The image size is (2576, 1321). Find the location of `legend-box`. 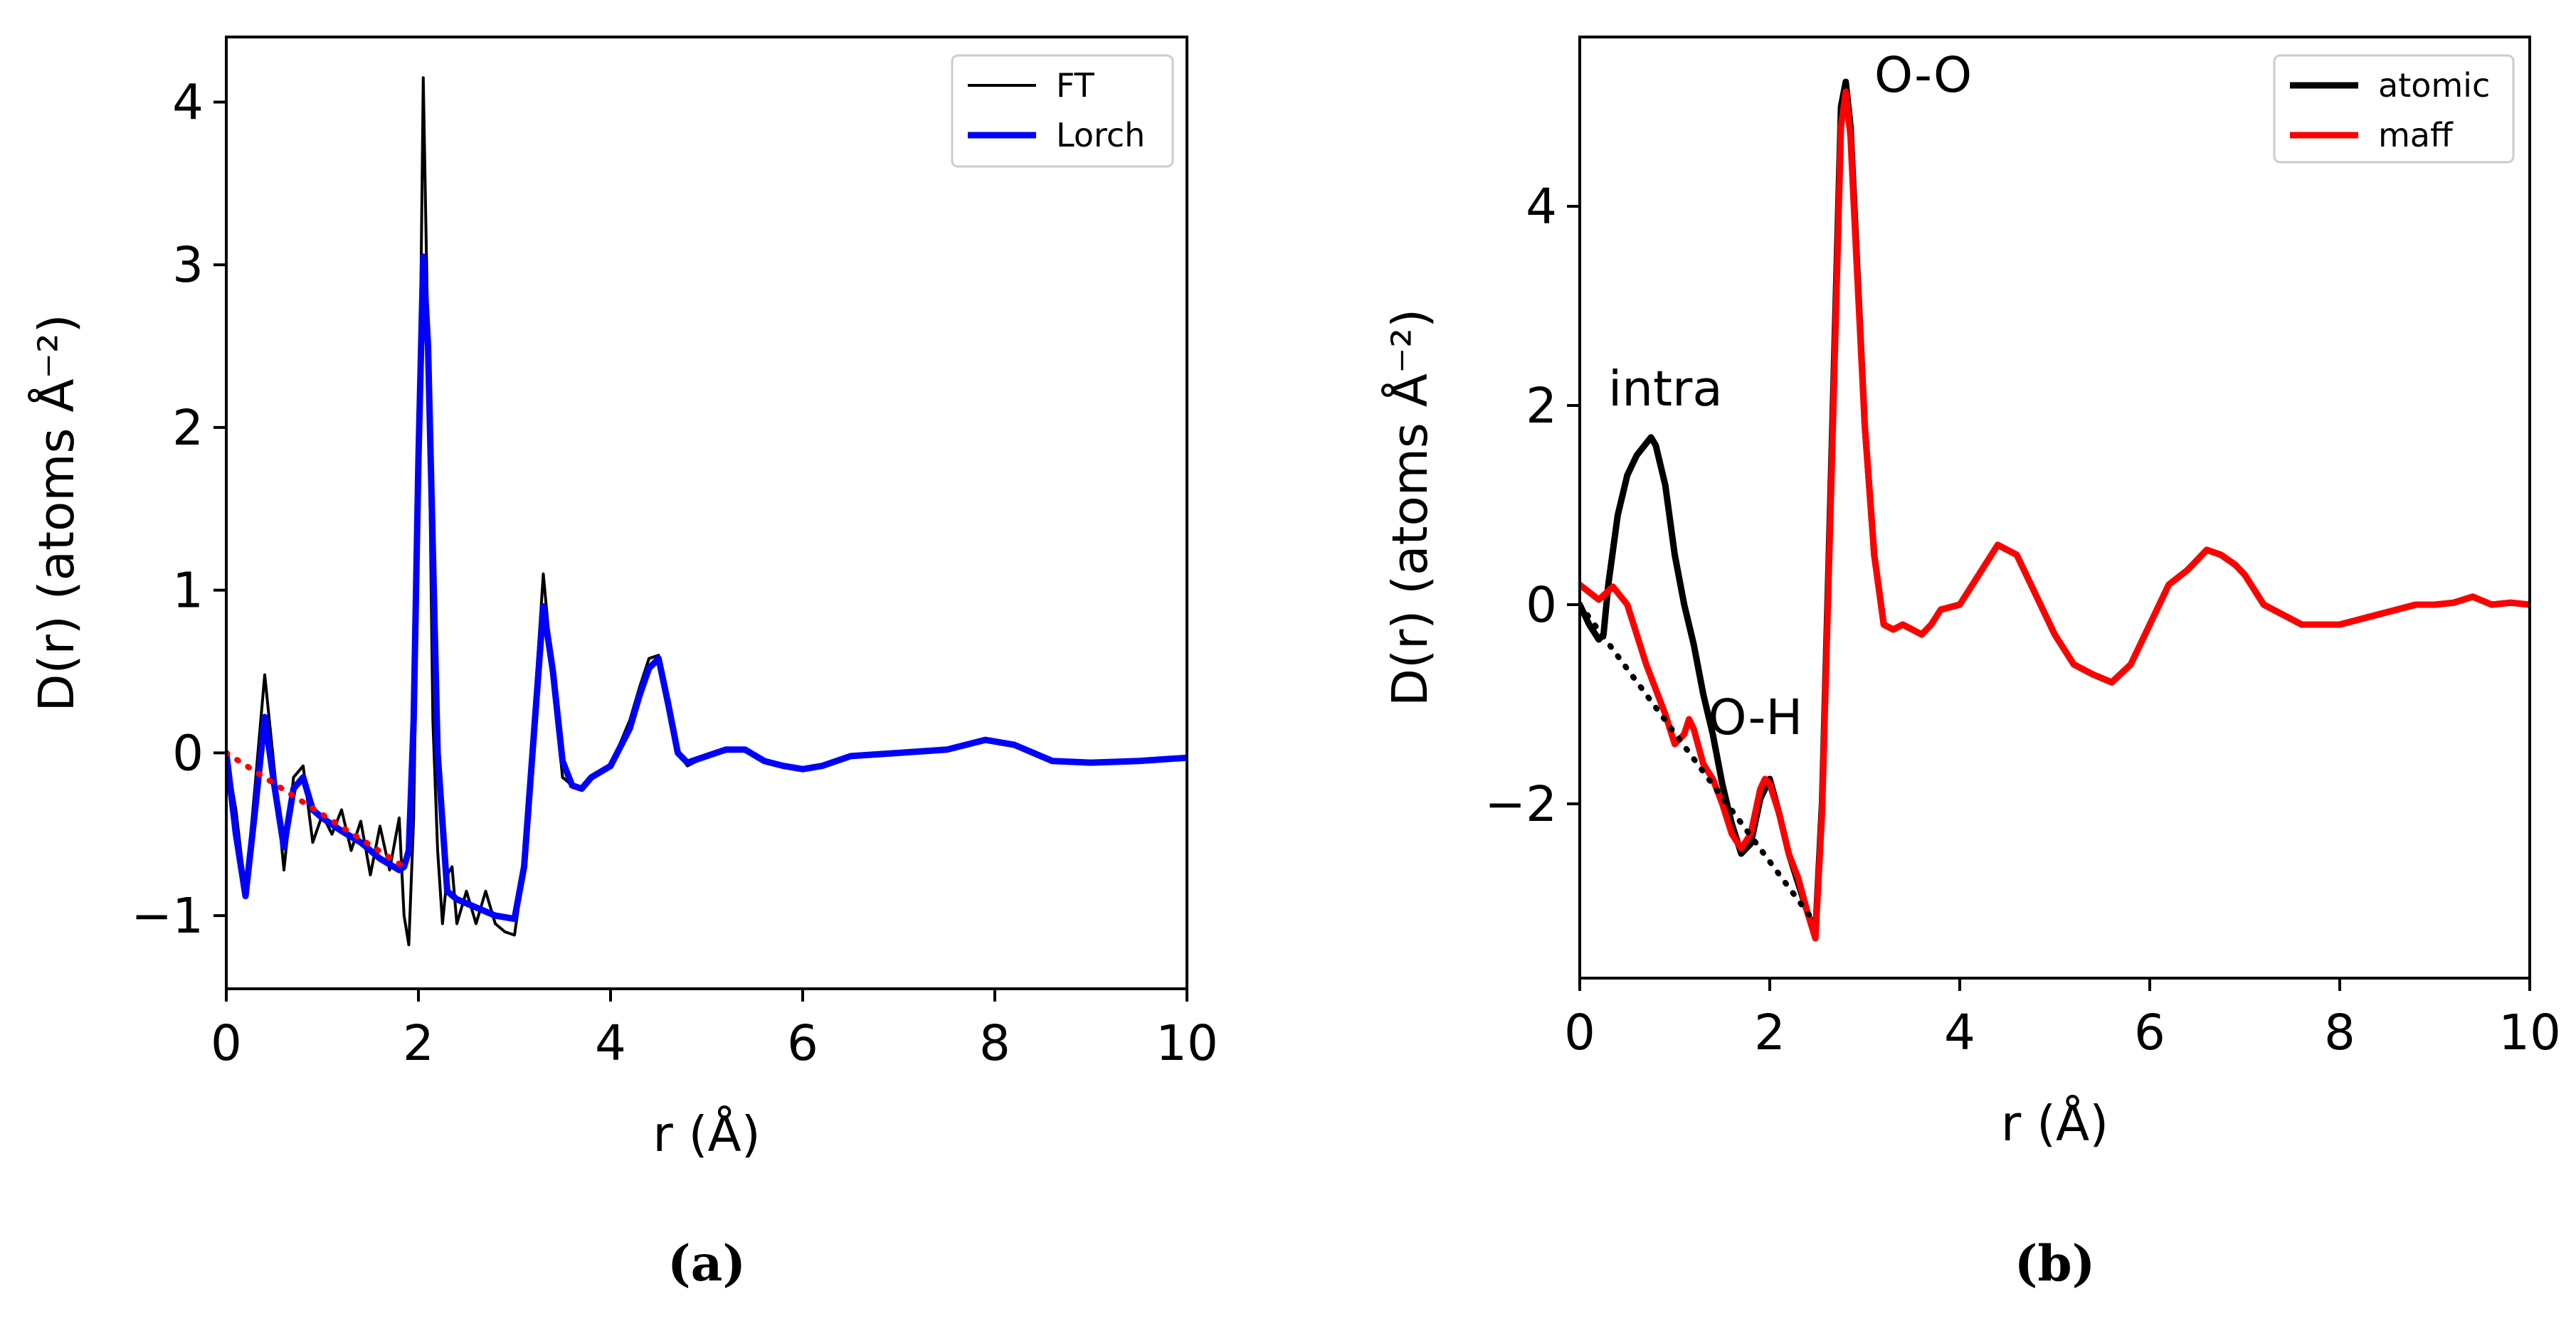

legend-box is located at coordinates (1062, 111).